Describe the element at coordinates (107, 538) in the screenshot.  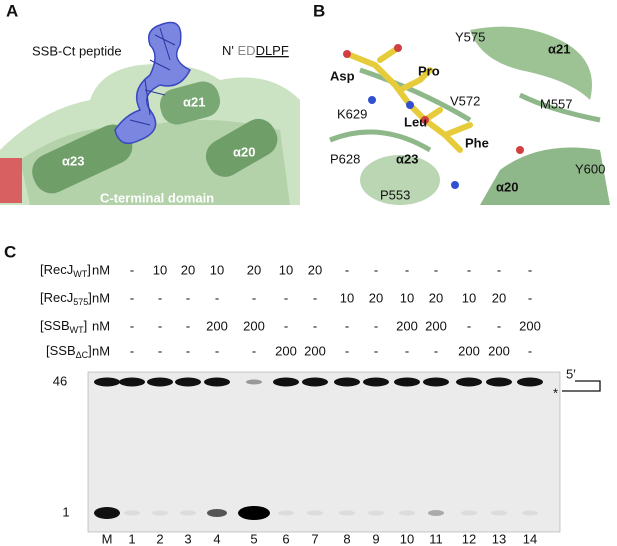
I see `lane-number: M` at that location.